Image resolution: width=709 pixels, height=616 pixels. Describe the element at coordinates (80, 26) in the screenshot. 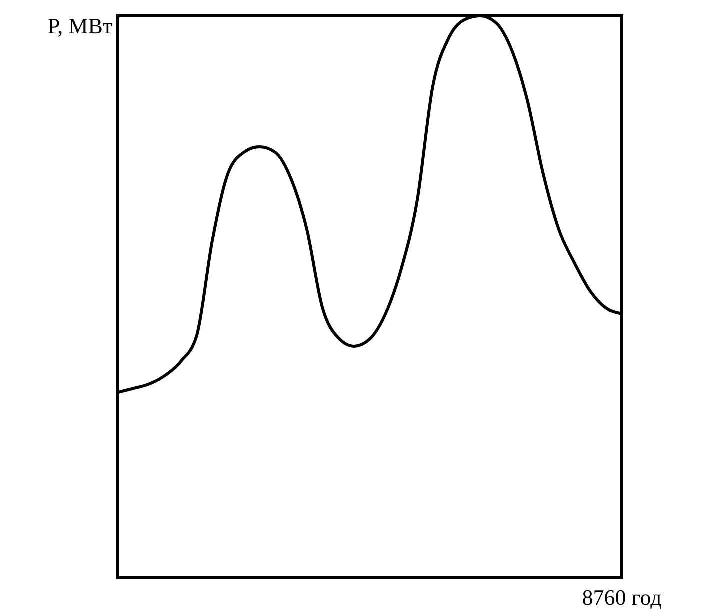

I see `y-axis-title: P, МВт` at that location.